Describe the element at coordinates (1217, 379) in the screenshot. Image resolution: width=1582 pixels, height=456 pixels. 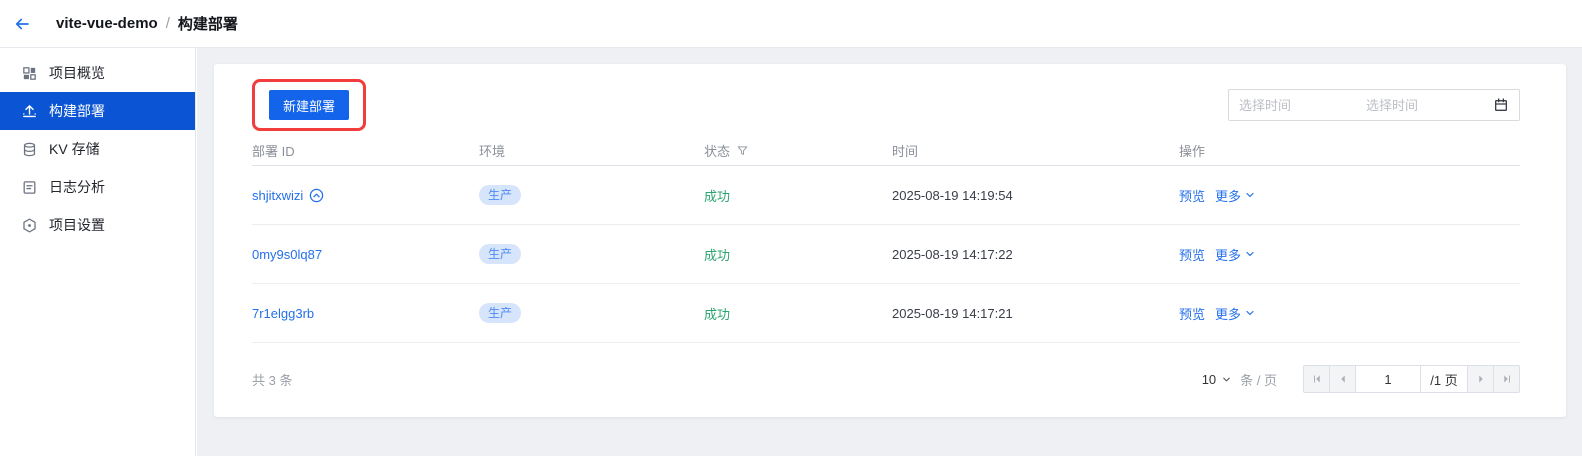
I see `page-size-select: 10` at that location.